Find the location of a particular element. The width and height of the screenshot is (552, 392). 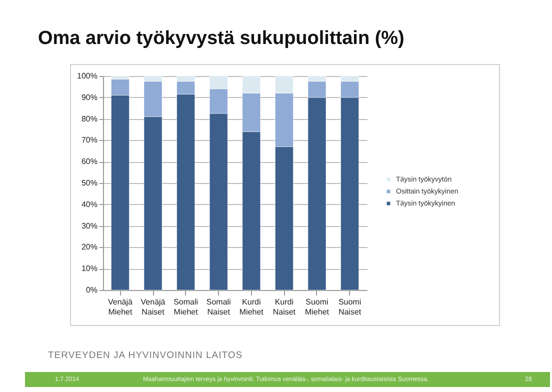

y-tick-label: 70% is located at coordinates (89, 140).